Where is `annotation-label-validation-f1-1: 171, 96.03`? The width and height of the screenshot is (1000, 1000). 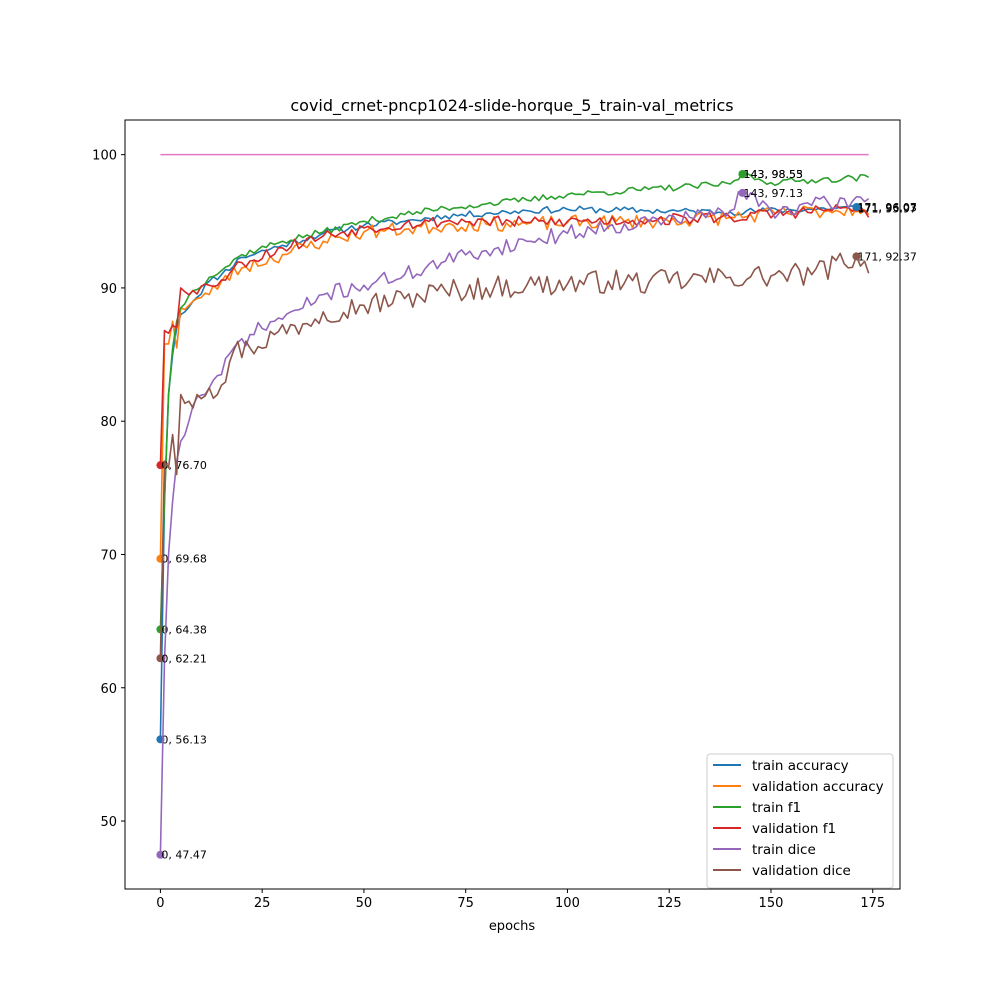 annotation-label-validation-f1-1: 171, 96.03 is located at coordinates (886, 208).